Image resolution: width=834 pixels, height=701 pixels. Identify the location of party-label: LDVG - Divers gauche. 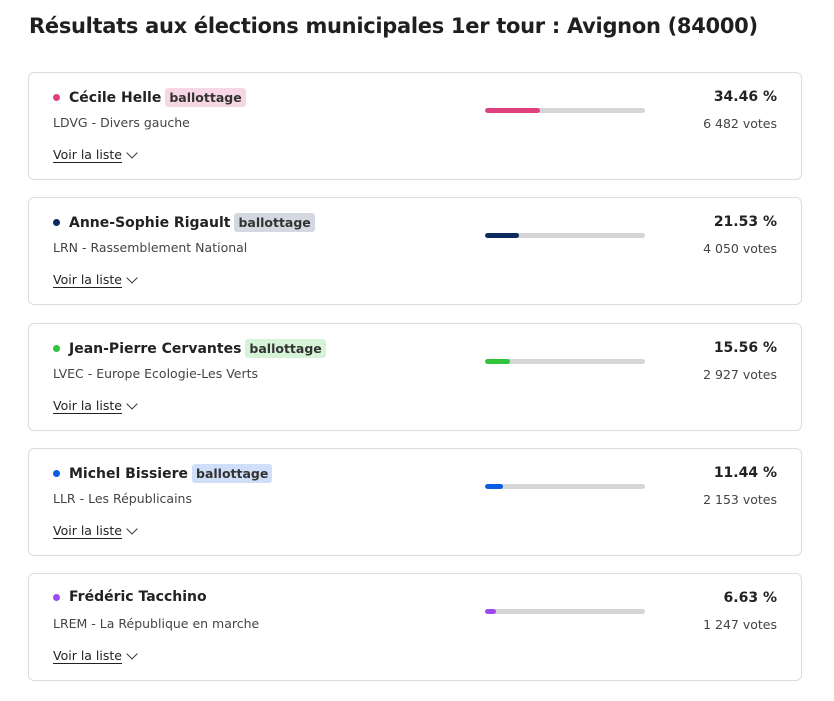
(121, 122).